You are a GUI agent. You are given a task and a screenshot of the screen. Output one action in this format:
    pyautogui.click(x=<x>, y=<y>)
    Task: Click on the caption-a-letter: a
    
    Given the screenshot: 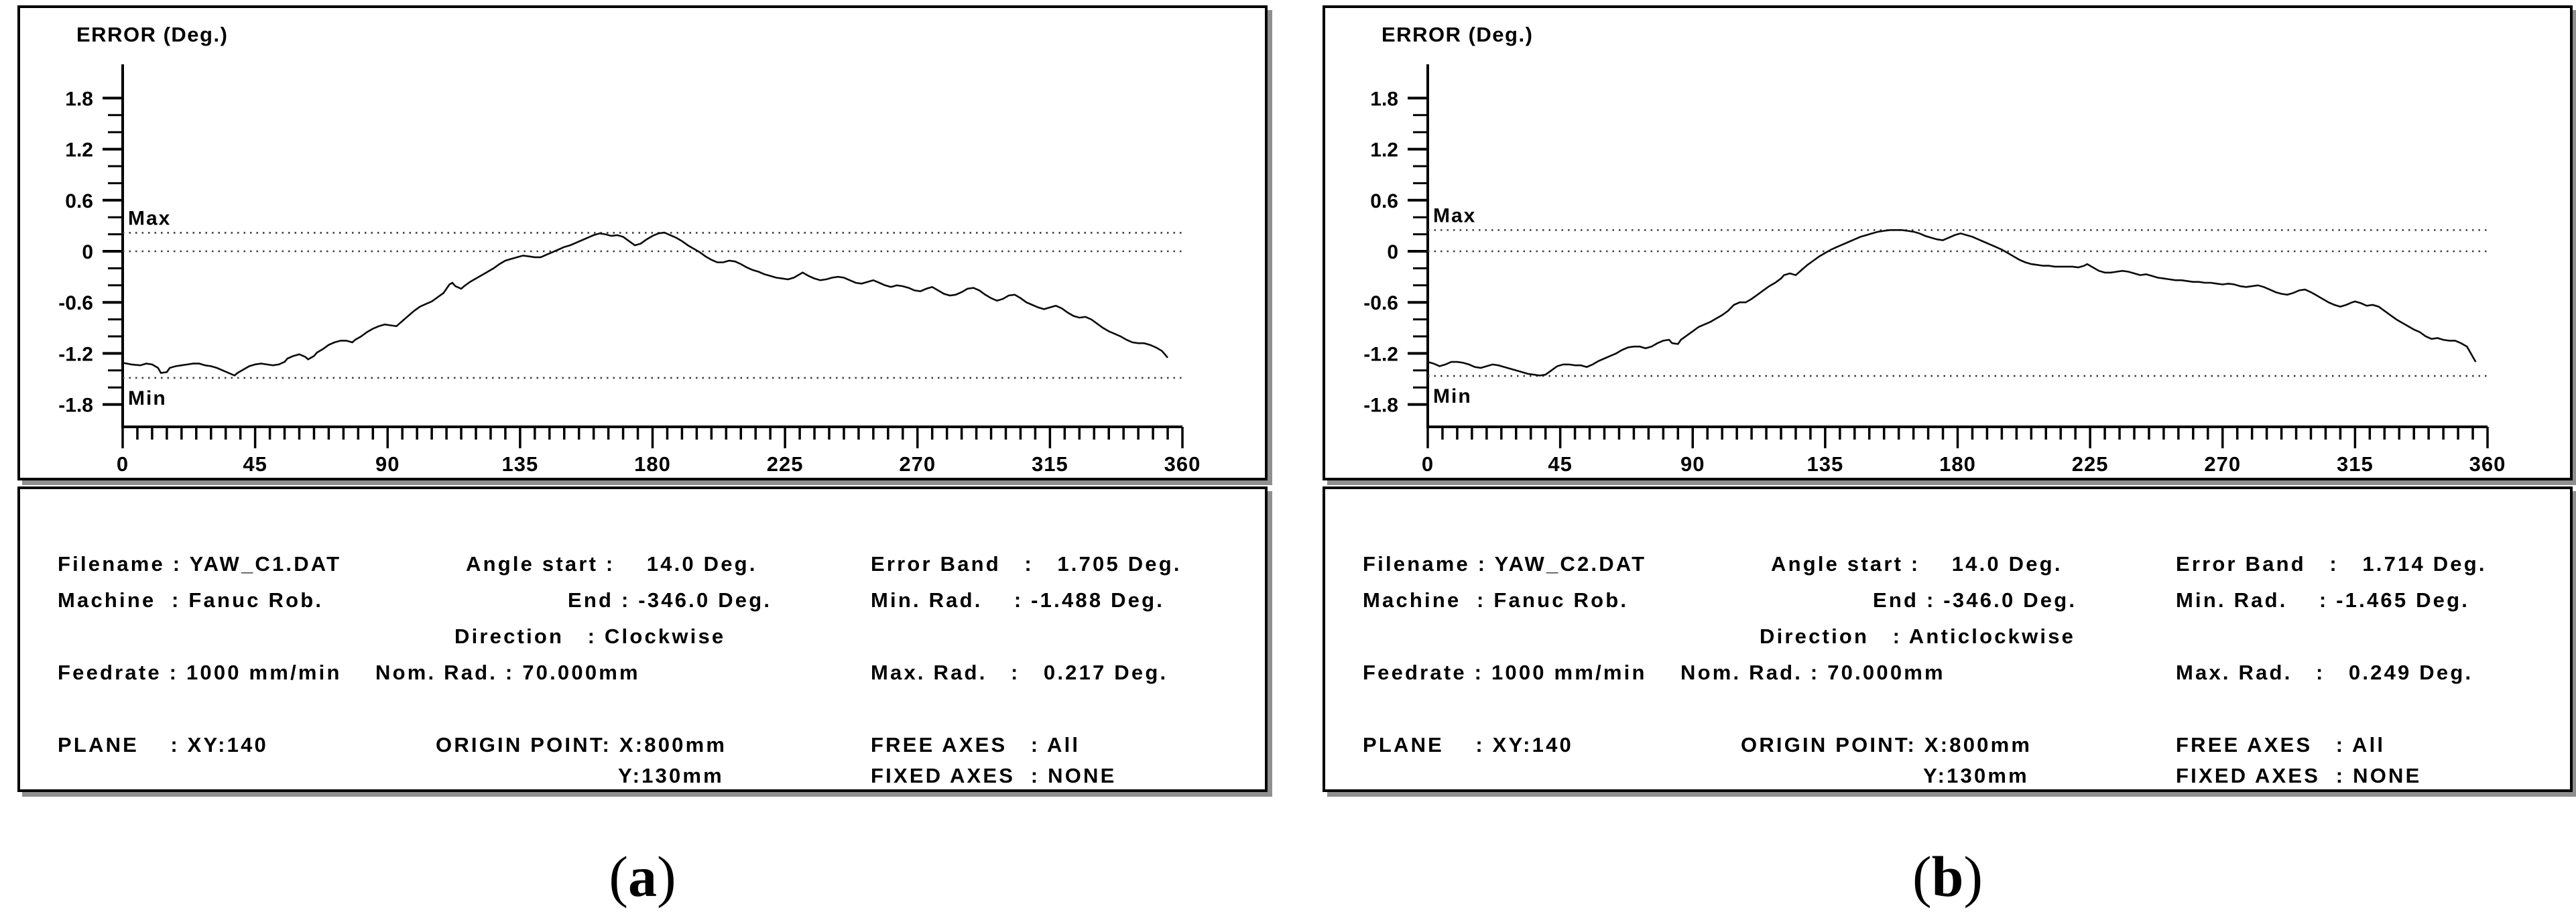 What is the action you would take?
    pyautogui.click(x=643, y=876)
    